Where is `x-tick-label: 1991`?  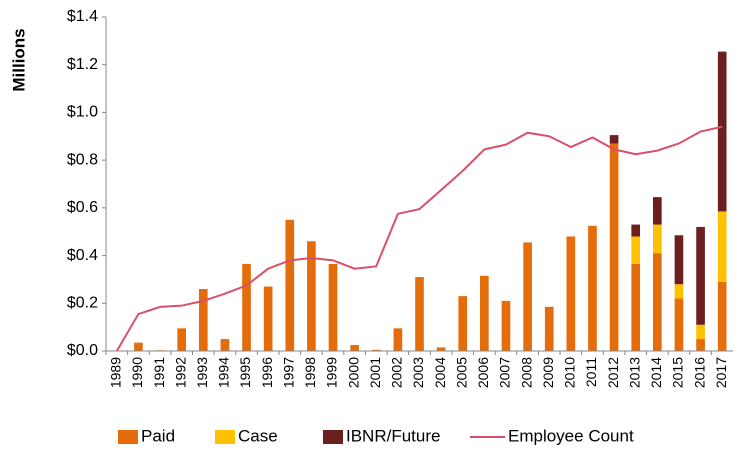 x-tick-label: 1991 is located at coordinates (159, 372).